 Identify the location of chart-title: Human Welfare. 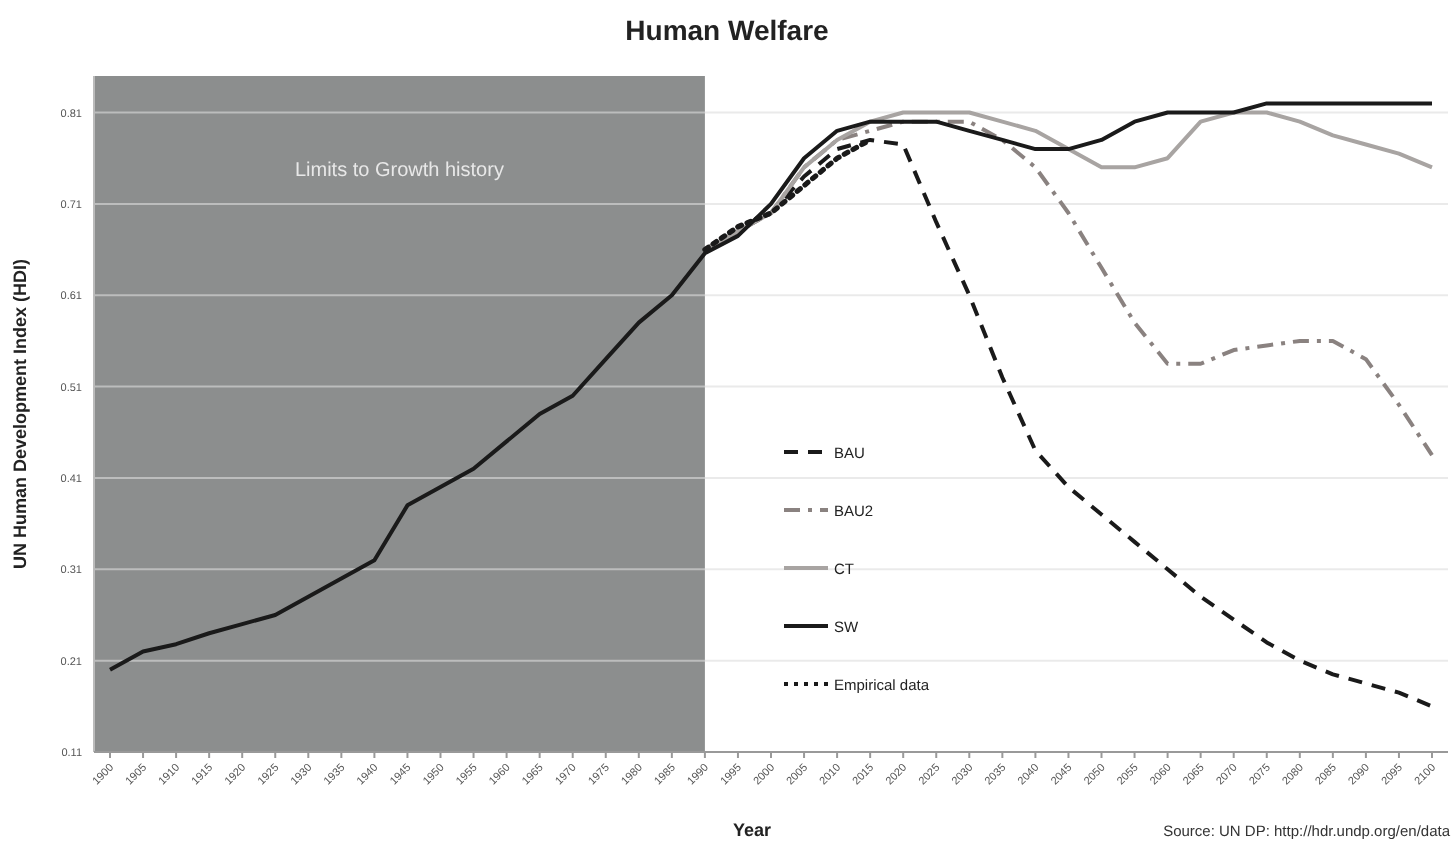
(727, 30).